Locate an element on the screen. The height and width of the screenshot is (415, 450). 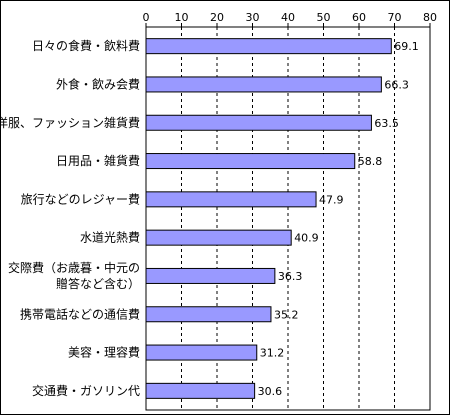
category-label: 日用品・雑貨費 is located at coordinates (98, 160).